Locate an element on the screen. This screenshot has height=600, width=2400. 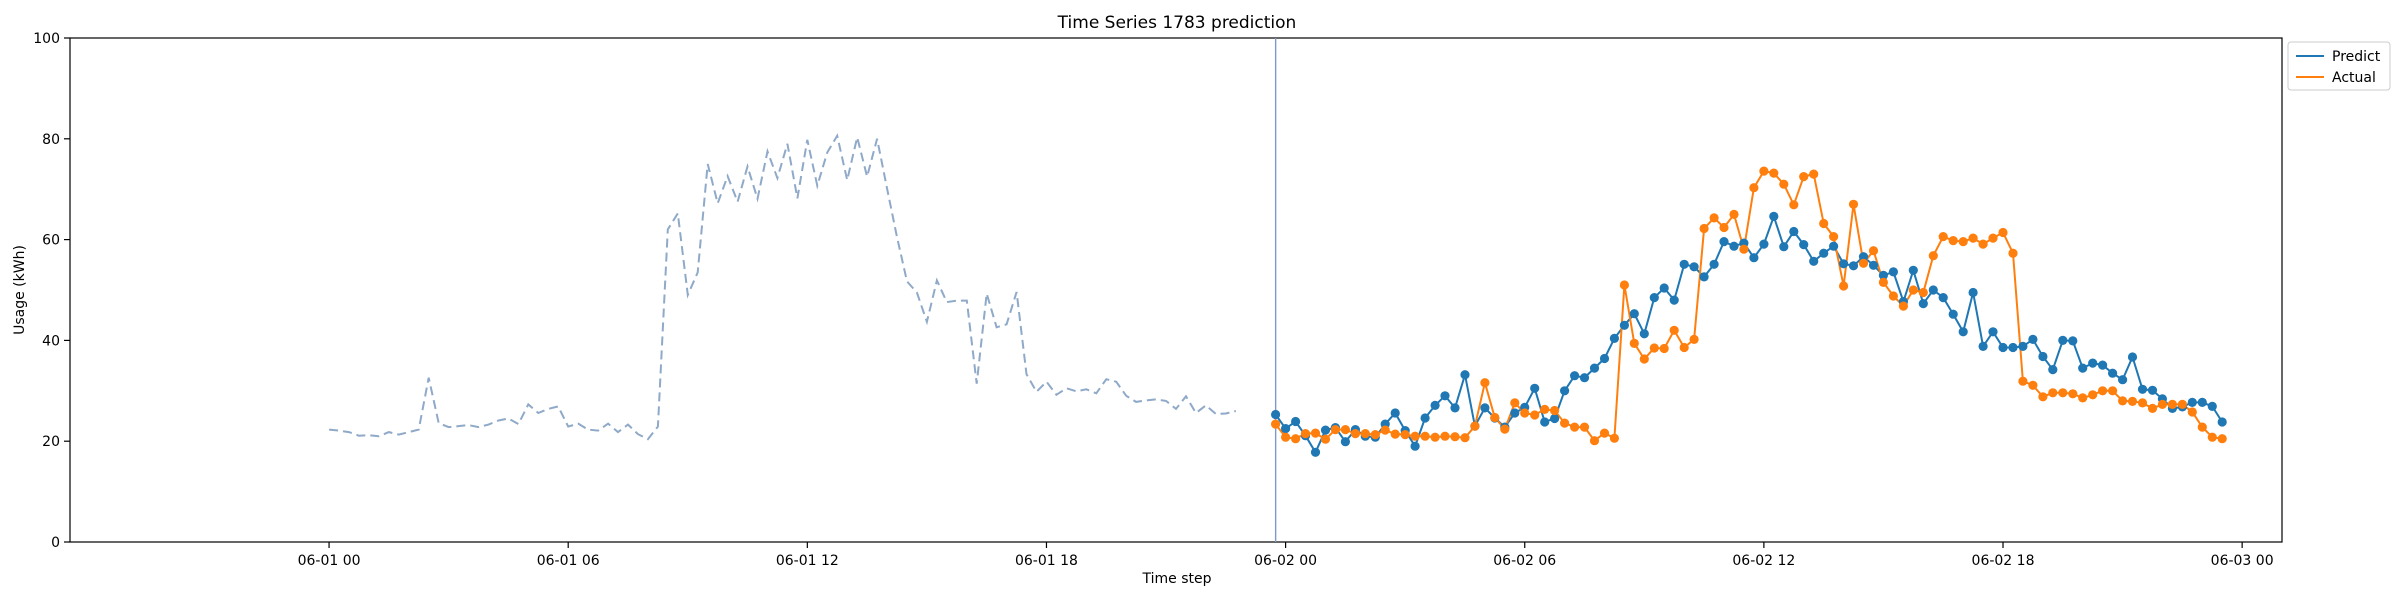
y-tick-label: 80 is located at coordinates (51, 140).